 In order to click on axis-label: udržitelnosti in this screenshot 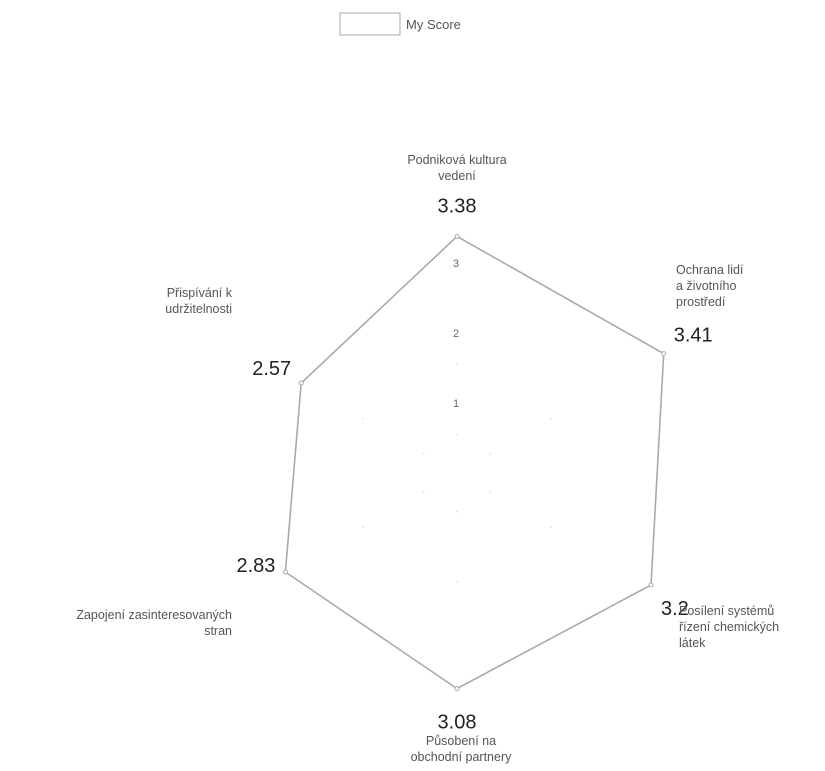, I will do `click(198, 309)`.